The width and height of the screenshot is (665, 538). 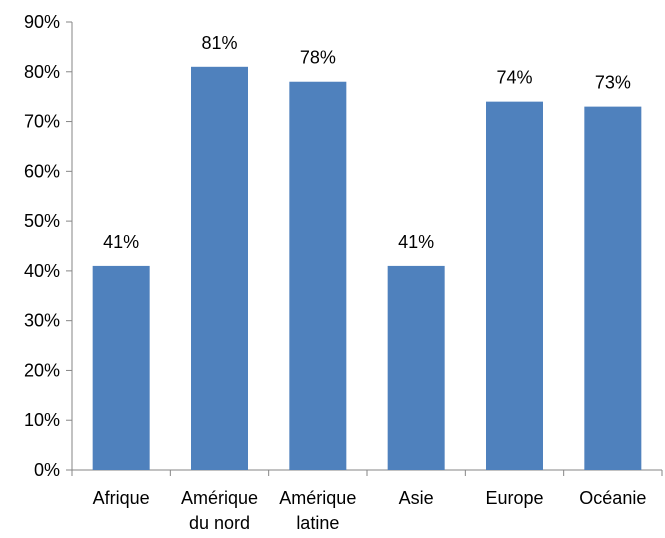 What do you see at coordinates (42, 22) in the screenshot?
I see `y-tick-label: 90%` at bounding box center [42, 22].